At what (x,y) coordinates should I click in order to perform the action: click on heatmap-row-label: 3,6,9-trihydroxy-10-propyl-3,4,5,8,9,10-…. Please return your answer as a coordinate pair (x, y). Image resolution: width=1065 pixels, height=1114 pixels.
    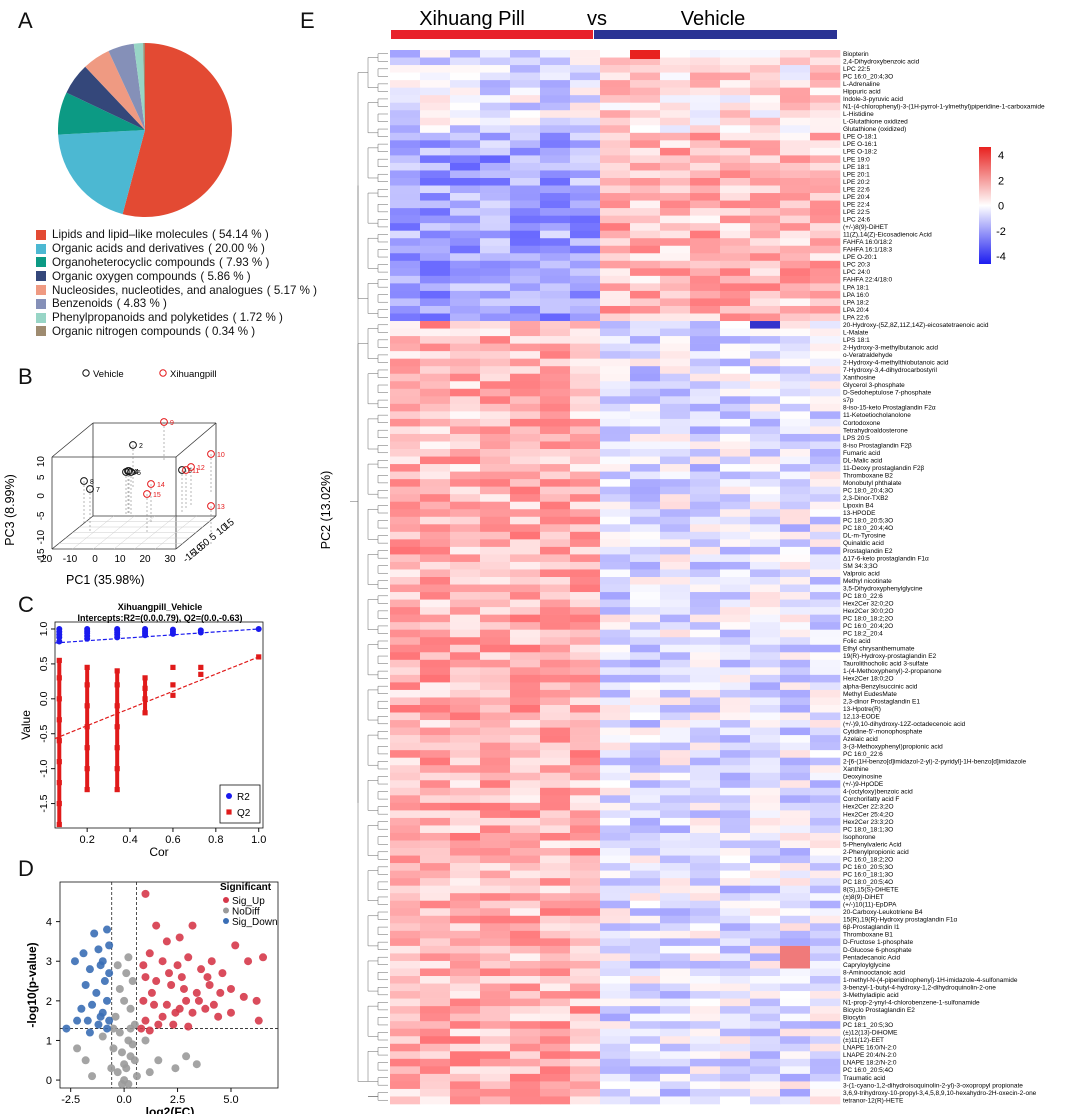
    Looking at the image, I should click on (940, 1093).